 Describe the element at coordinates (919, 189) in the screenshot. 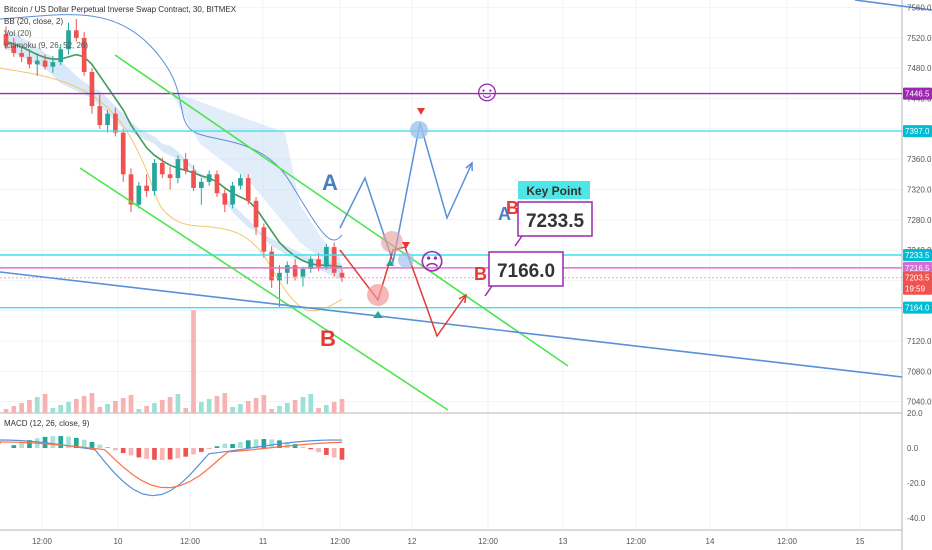

I see `price-tick: 7320.0` at that location.